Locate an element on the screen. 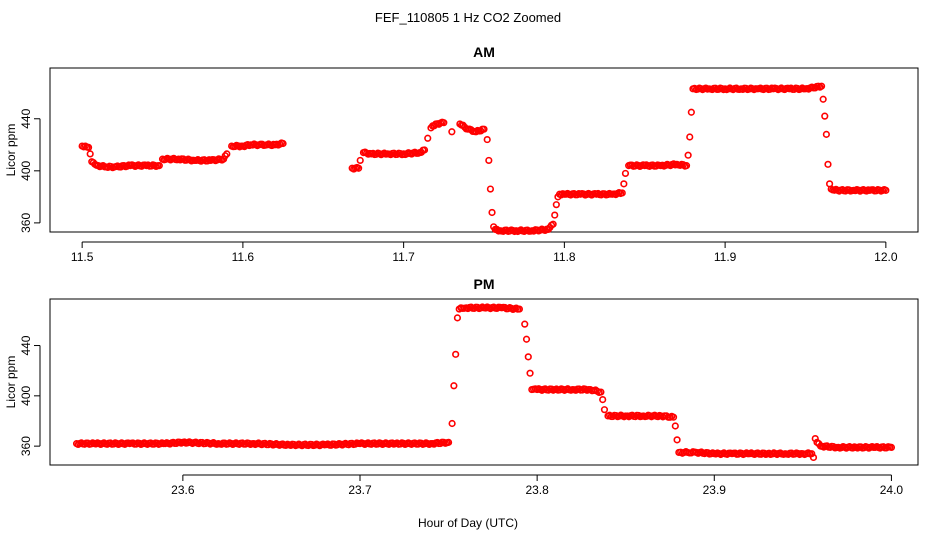 The image size is (936, 540). y-tick-label-pm: 360 is located at coordinates (26, 446).